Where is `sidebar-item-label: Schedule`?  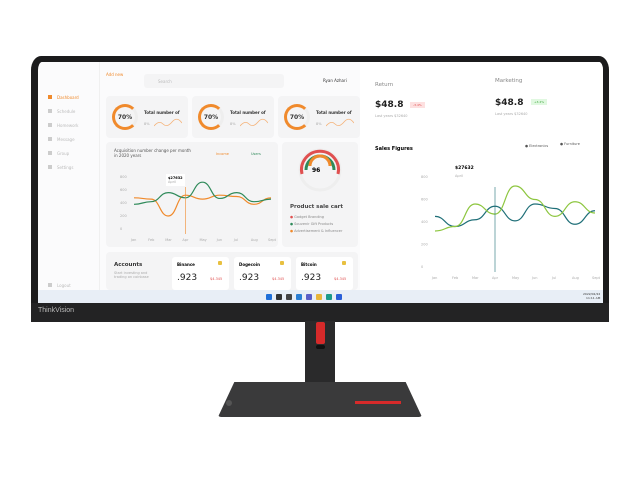
sidebar-item-label: Schedule is located at coordinates (66, 111).